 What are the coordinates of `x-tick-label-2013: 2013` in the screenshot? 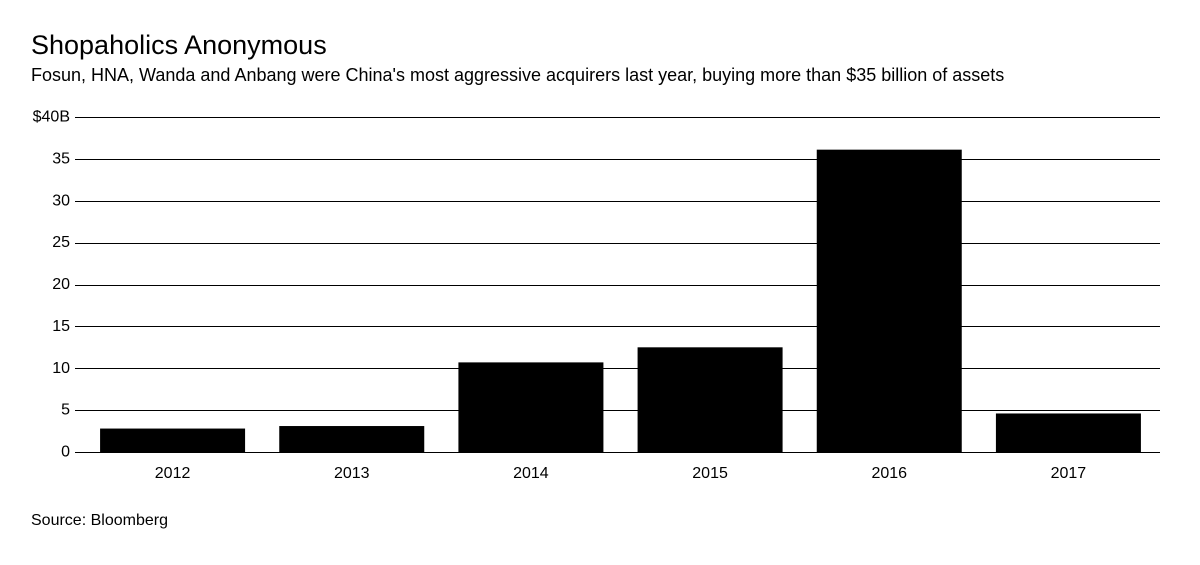 It's located at (352, 473).